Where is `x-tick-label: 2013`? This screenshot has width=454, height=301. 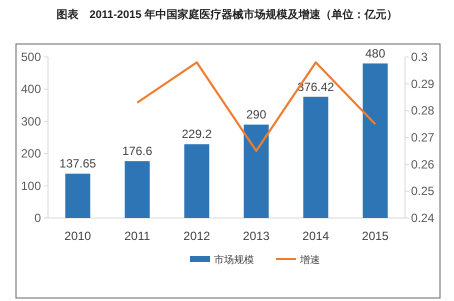
x-tick-label: 2013 is located at coordinates (256, 236).